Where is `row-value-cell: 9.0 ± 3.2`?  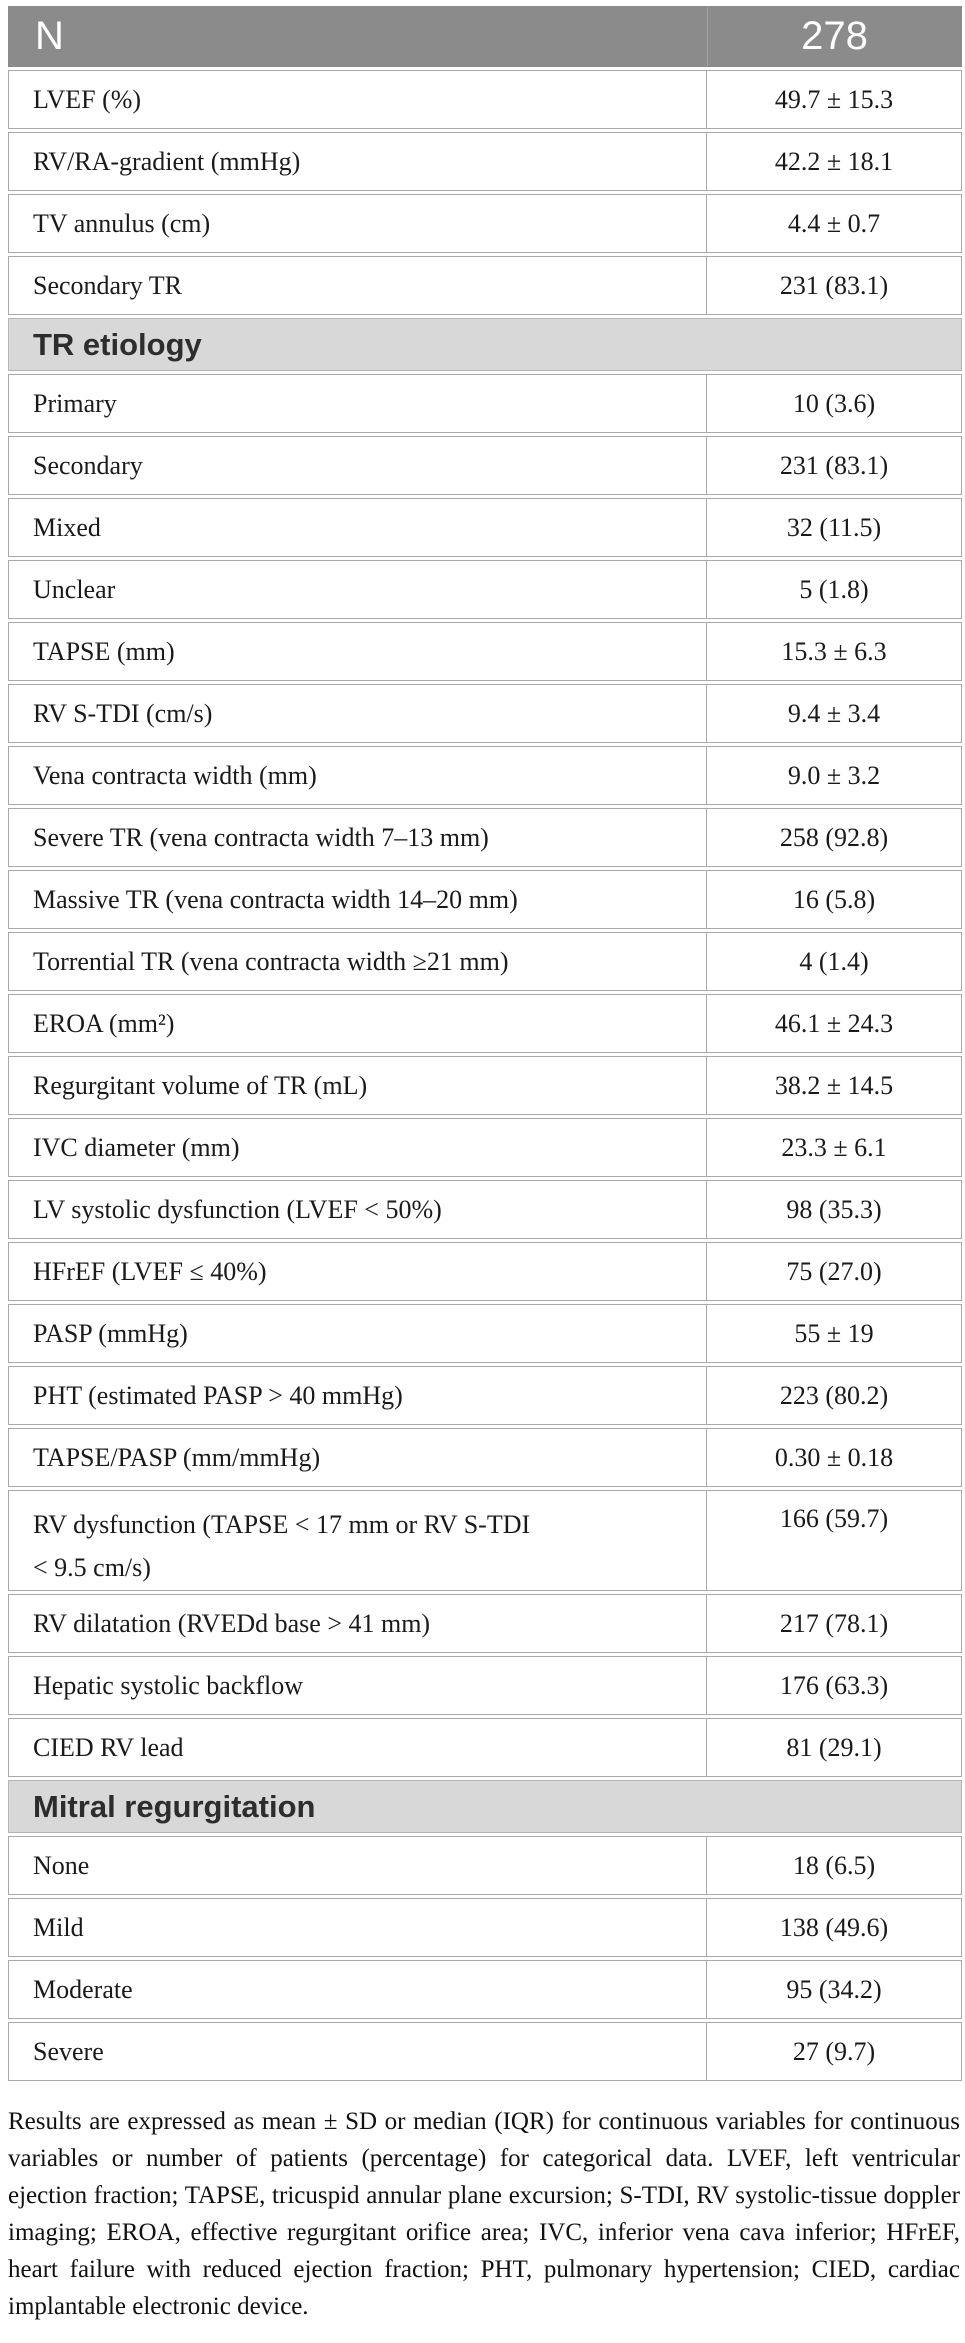 row-value-cell: 9.0 ± 3.2 is located at coordinates (833, 775).